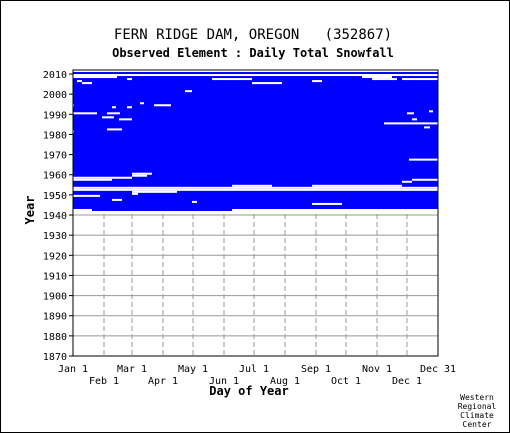  What do you see at coordinates (224, 381) in the screenshot?
I see `x-tick-label: Jun 1` at bounding box center [224, 381].